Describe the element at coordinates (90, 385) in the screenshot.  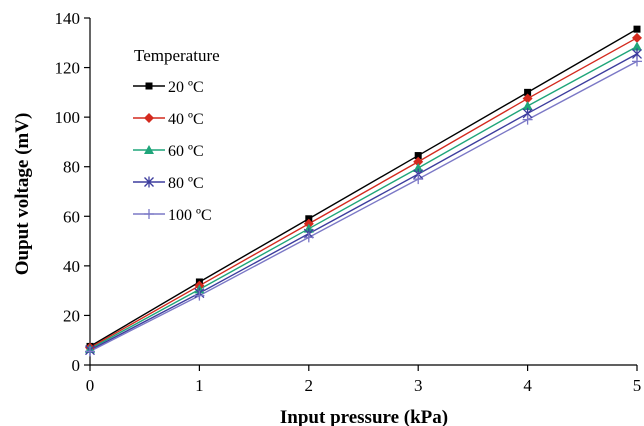
I see `x-tick-label: 0` at that location.